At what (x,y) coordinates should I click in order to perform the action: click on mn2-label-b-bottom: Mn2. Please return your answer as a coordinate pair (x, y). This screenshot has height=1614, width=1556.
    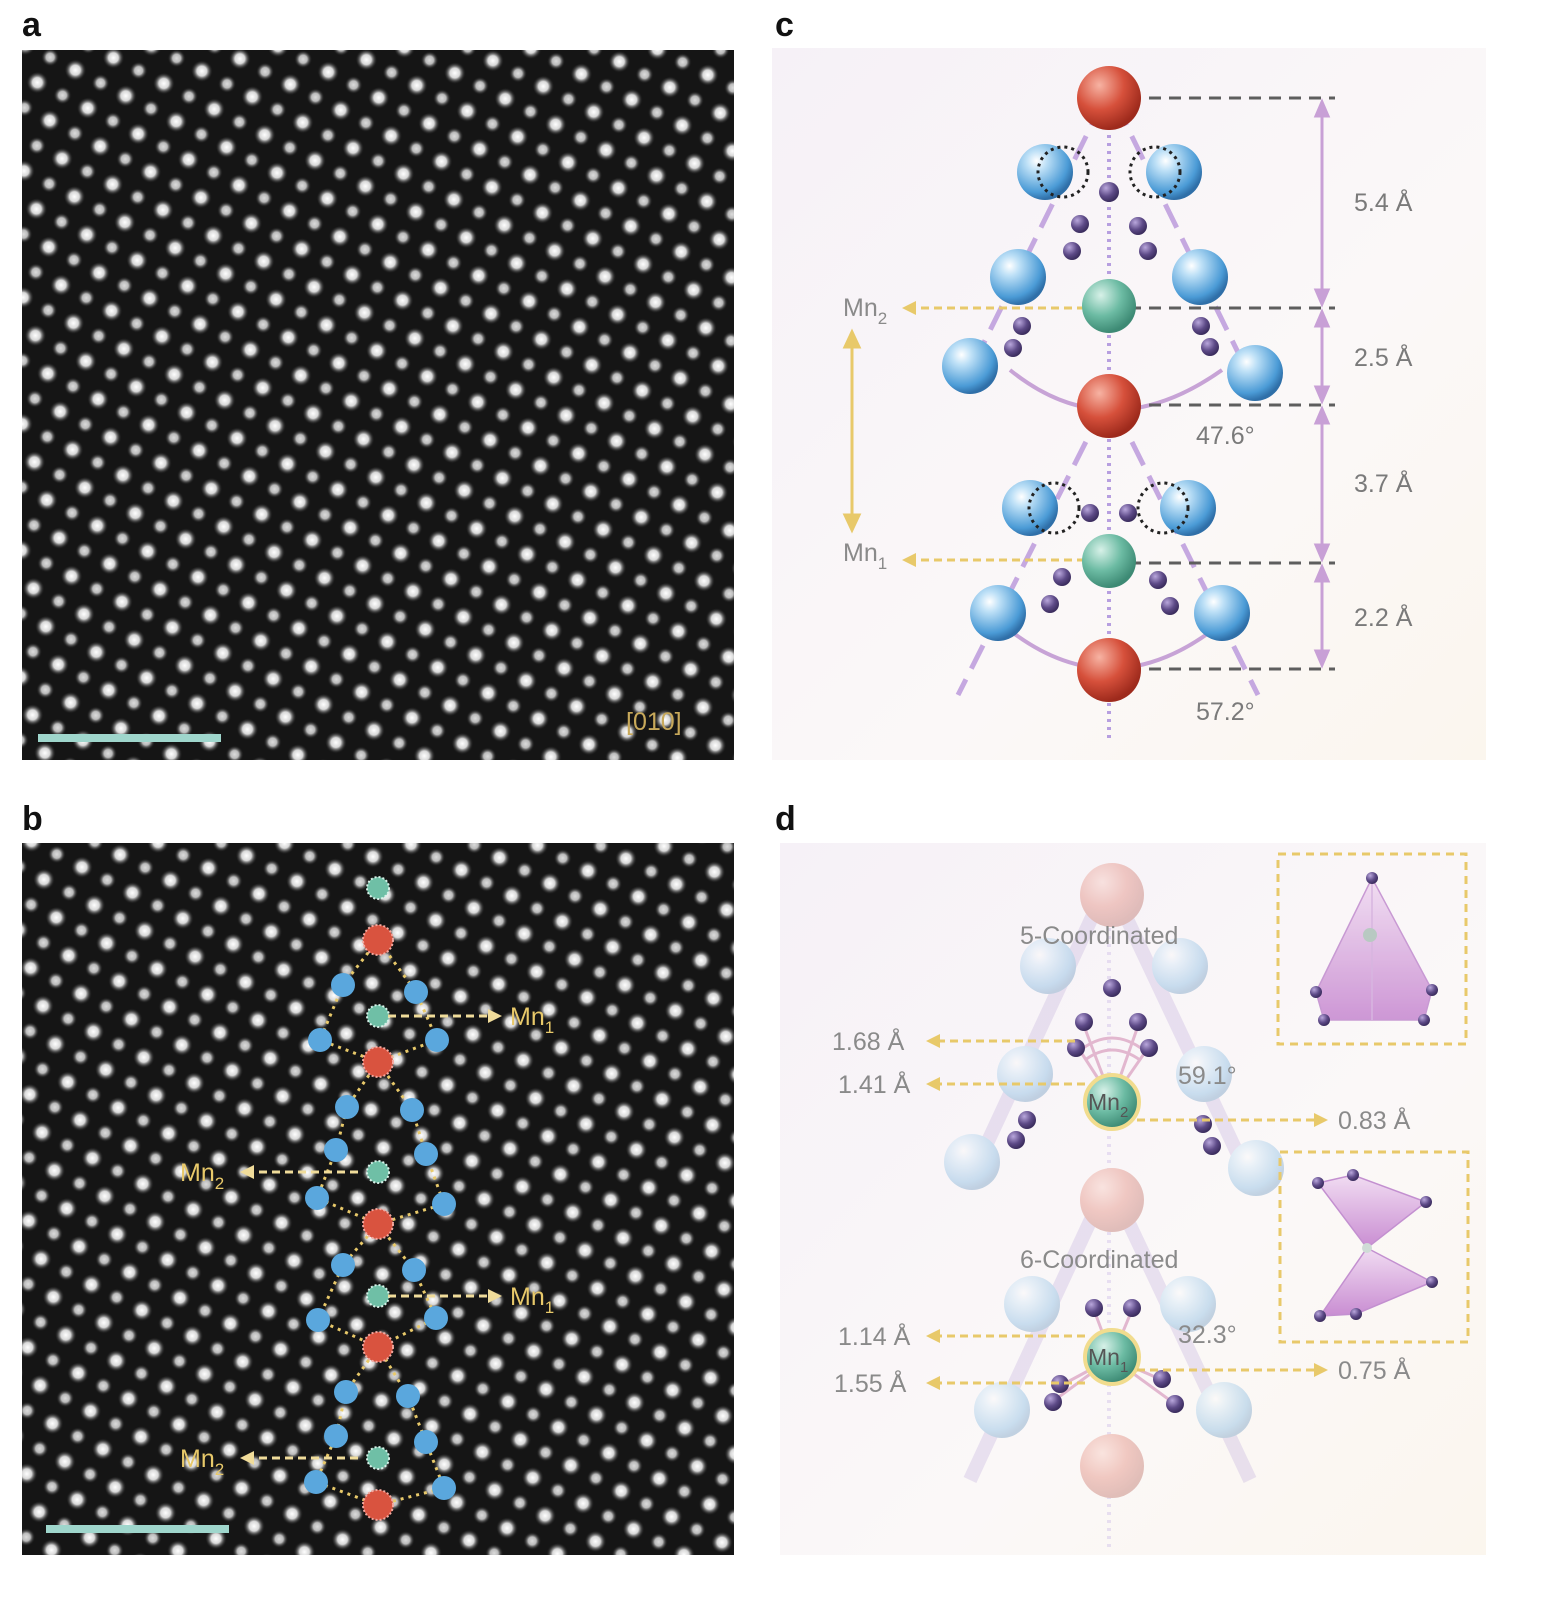
    Looking at the image, I should click on (202, 1462).